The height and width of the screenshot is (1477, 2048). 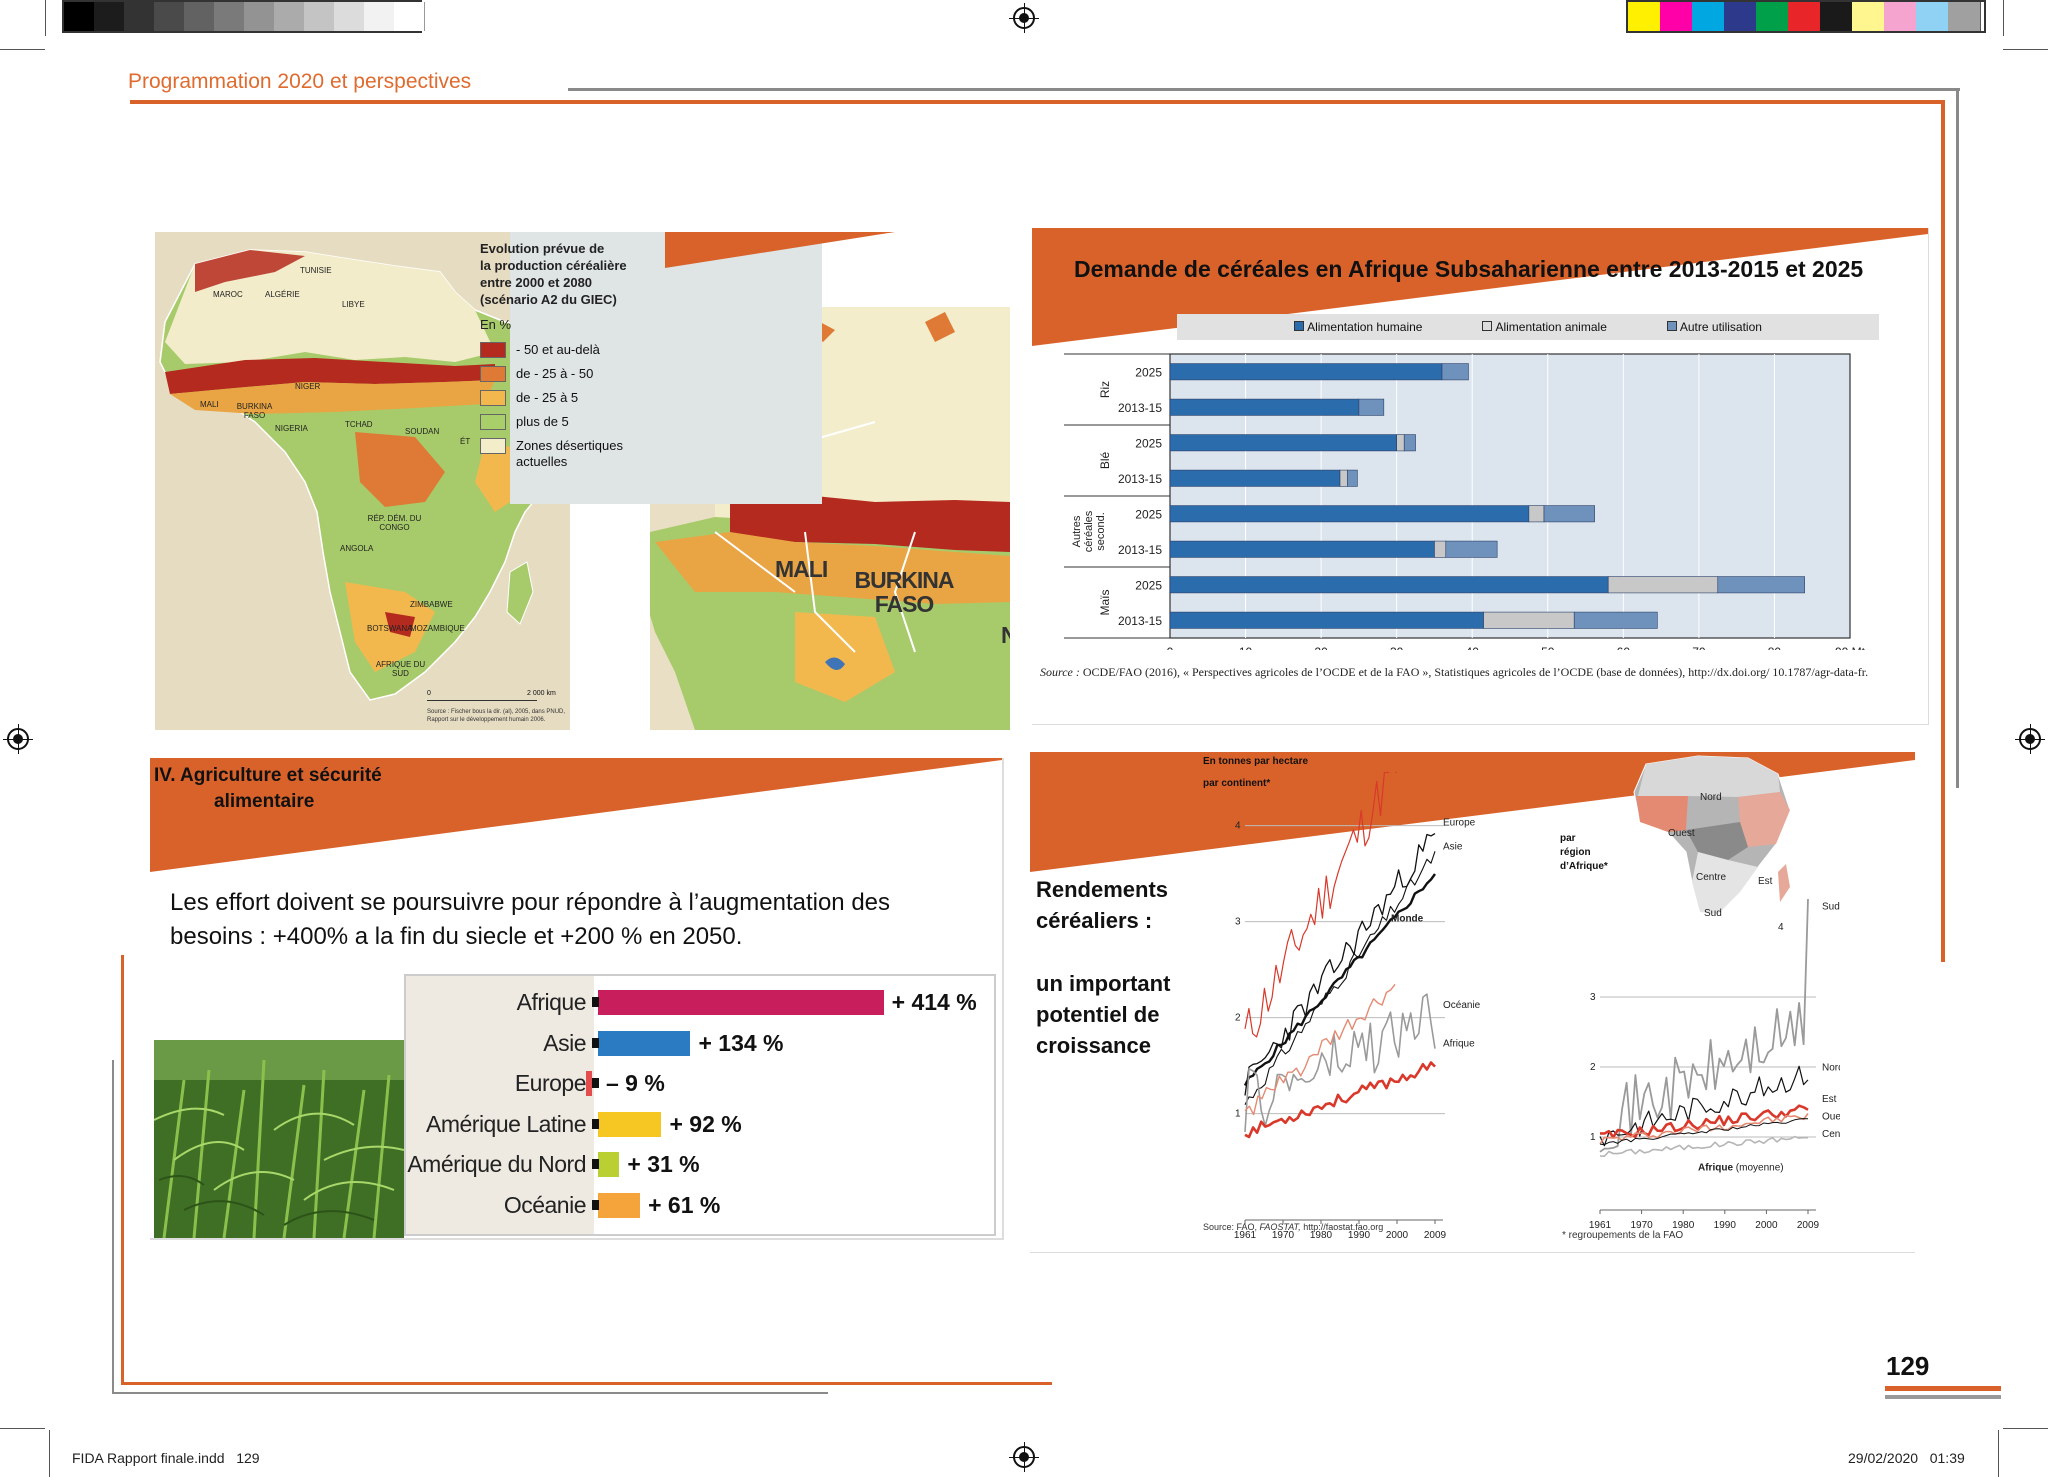 What do you see at coordinates (330, 307) in the screenshot?
I see `sahara-zone` at bounding box center [330, 307].